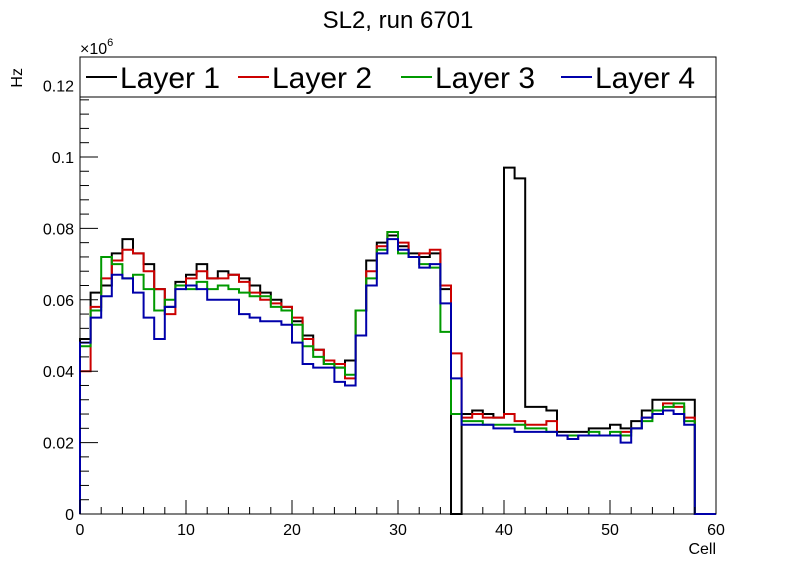 This screenshot has width=796, height=572. What do you see at coordinates (63, 158) in the screenshot?
I see `y-tick-label: 0.1` at bounding box center [63, 158].